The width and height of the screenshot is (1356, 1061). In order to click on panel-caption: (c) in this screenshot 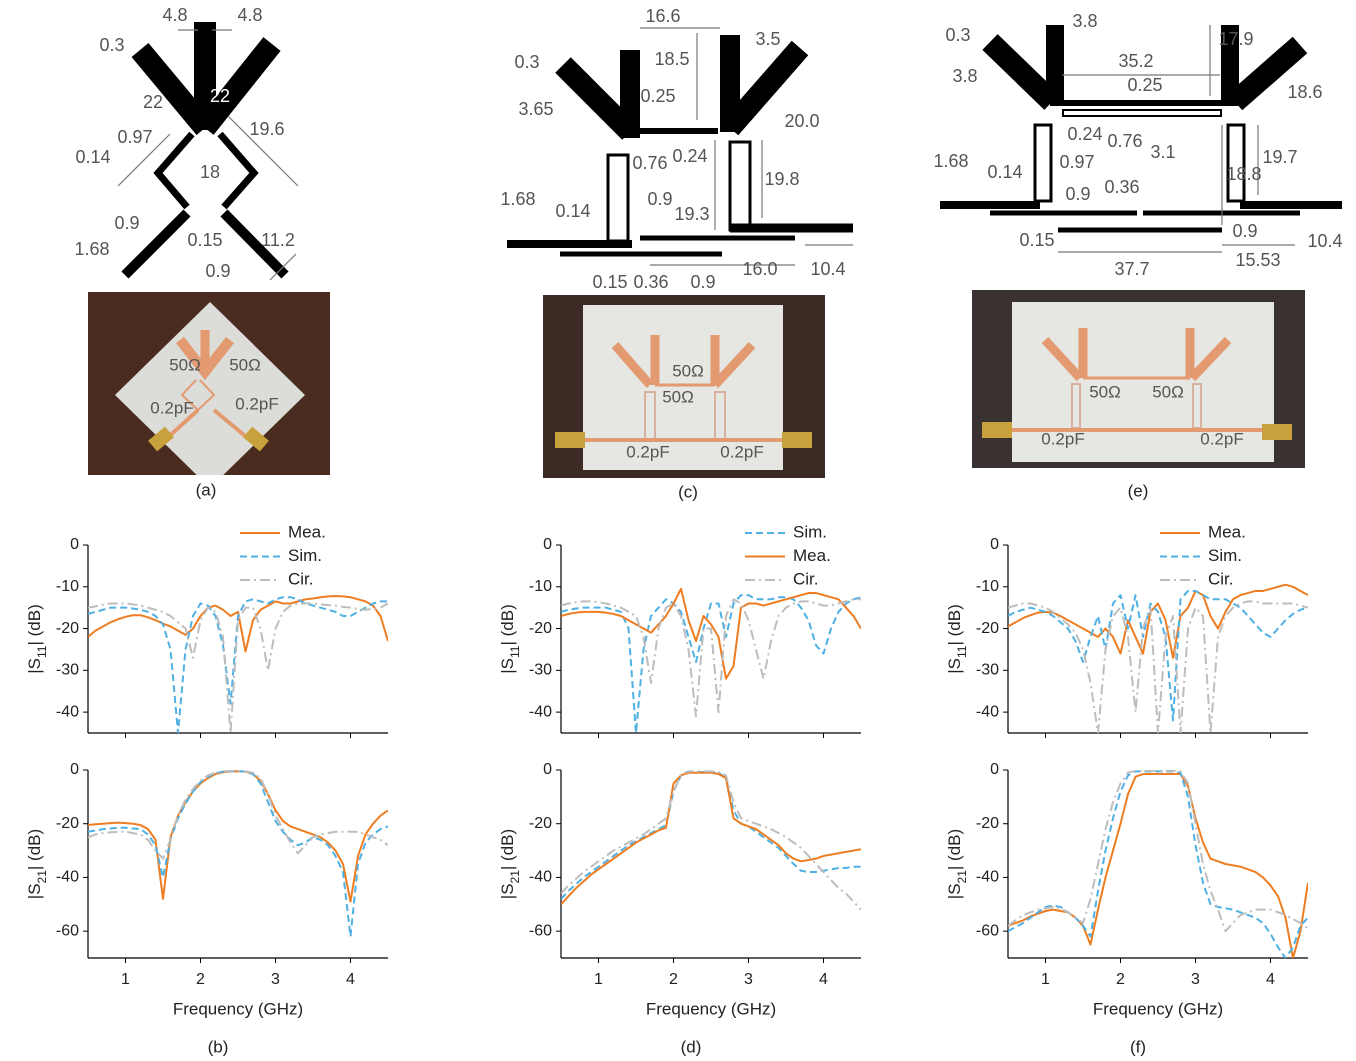, I will do `click(688, 491)`.